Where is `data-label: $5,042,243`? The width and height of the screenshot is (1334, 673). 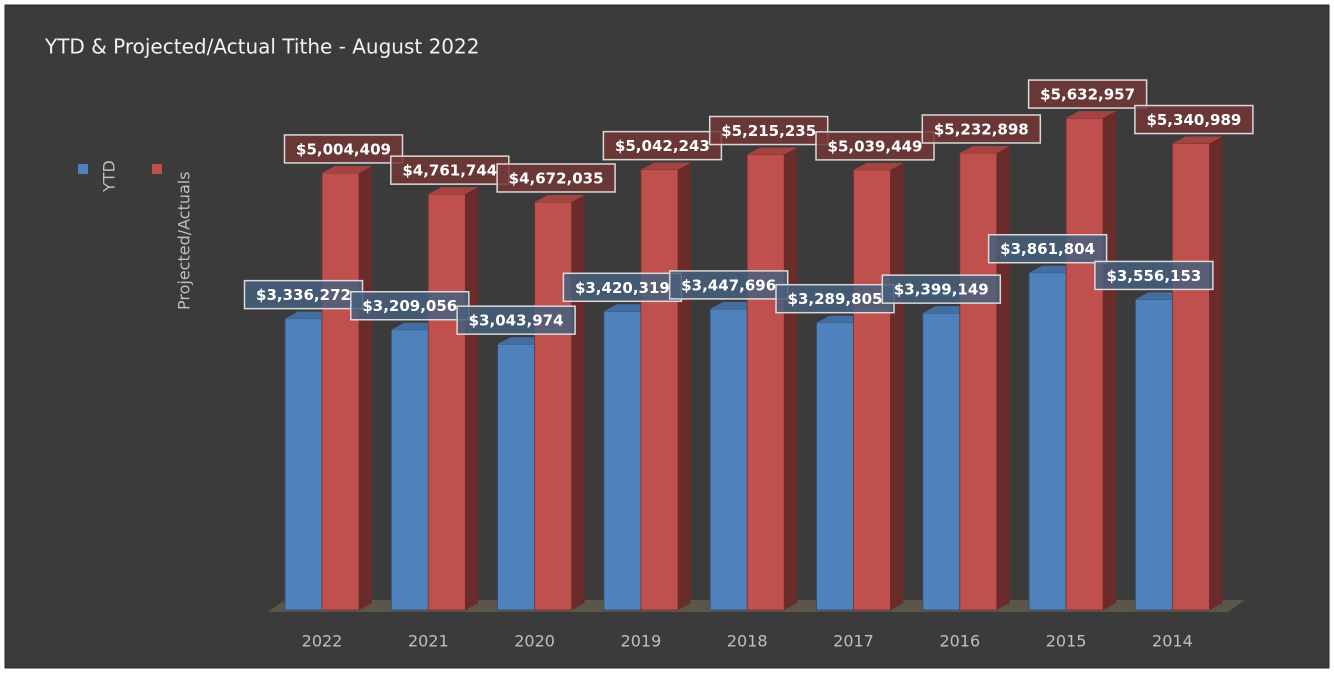
data-label: $5,042,243 is located at coordinates (662, 146).